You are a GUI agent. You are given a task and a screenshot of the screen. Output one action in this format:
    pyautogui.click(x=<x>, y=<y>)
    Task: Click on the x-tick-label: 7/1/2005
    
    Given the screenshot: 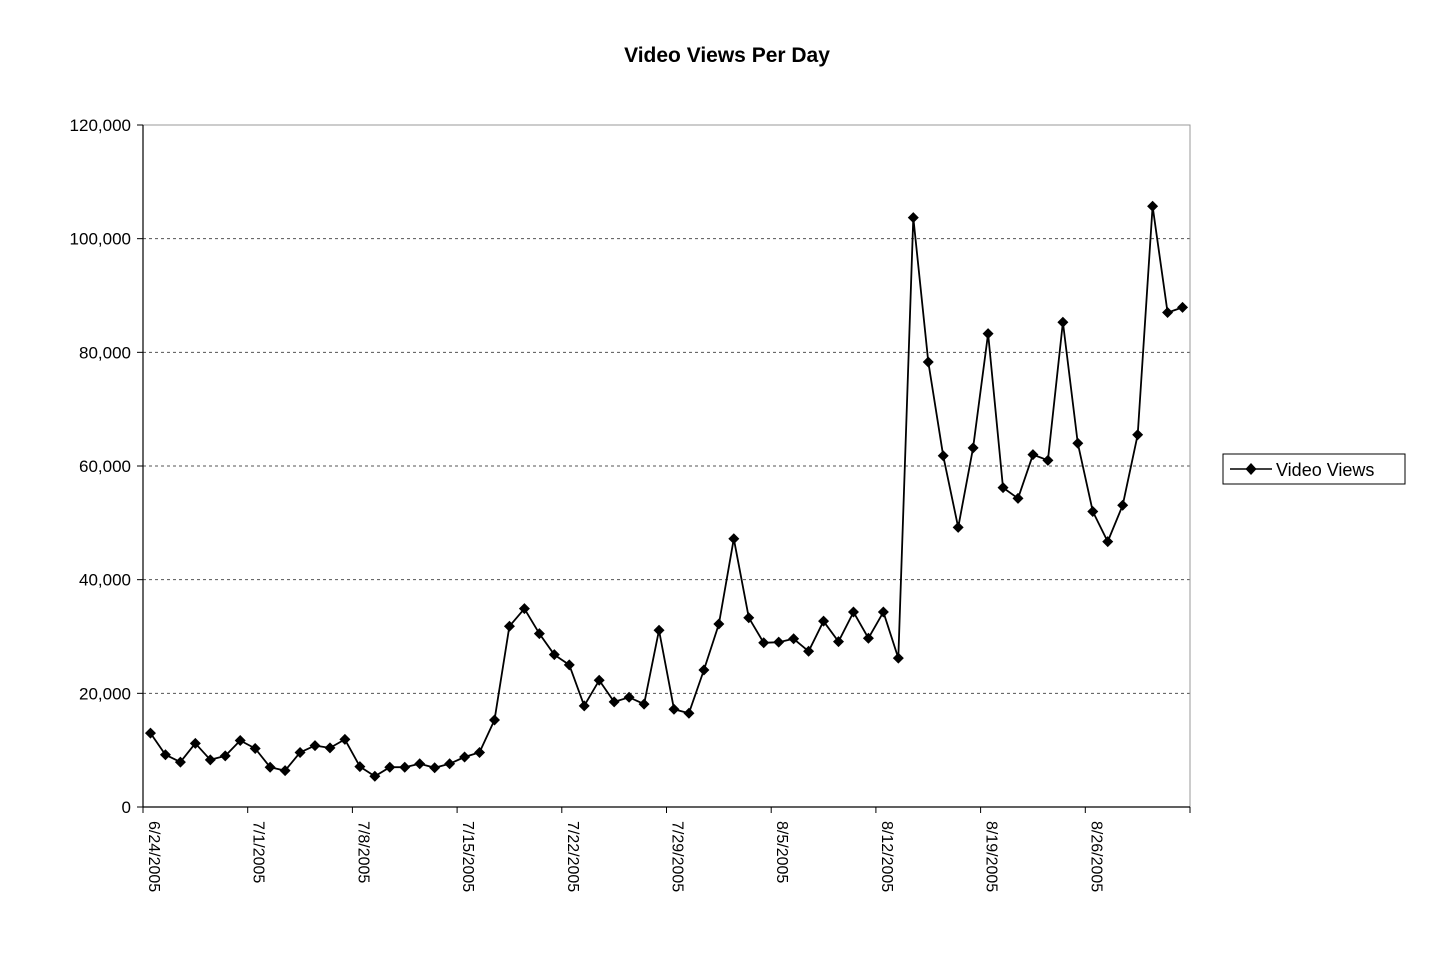 What is the action you would take?
    pyautogui.click(x=258, y=852)
    